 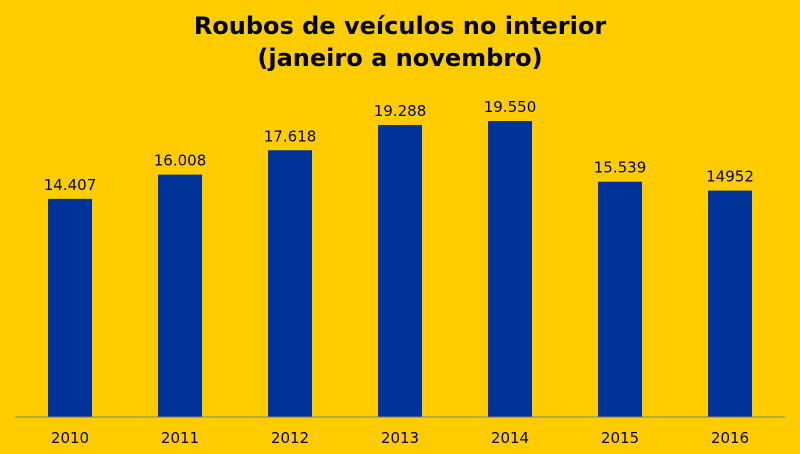 What do you see at coordinates (180, 161) in the screenshot?
I see `data-label-2011: 16.008` at bounding box center [180, 161].